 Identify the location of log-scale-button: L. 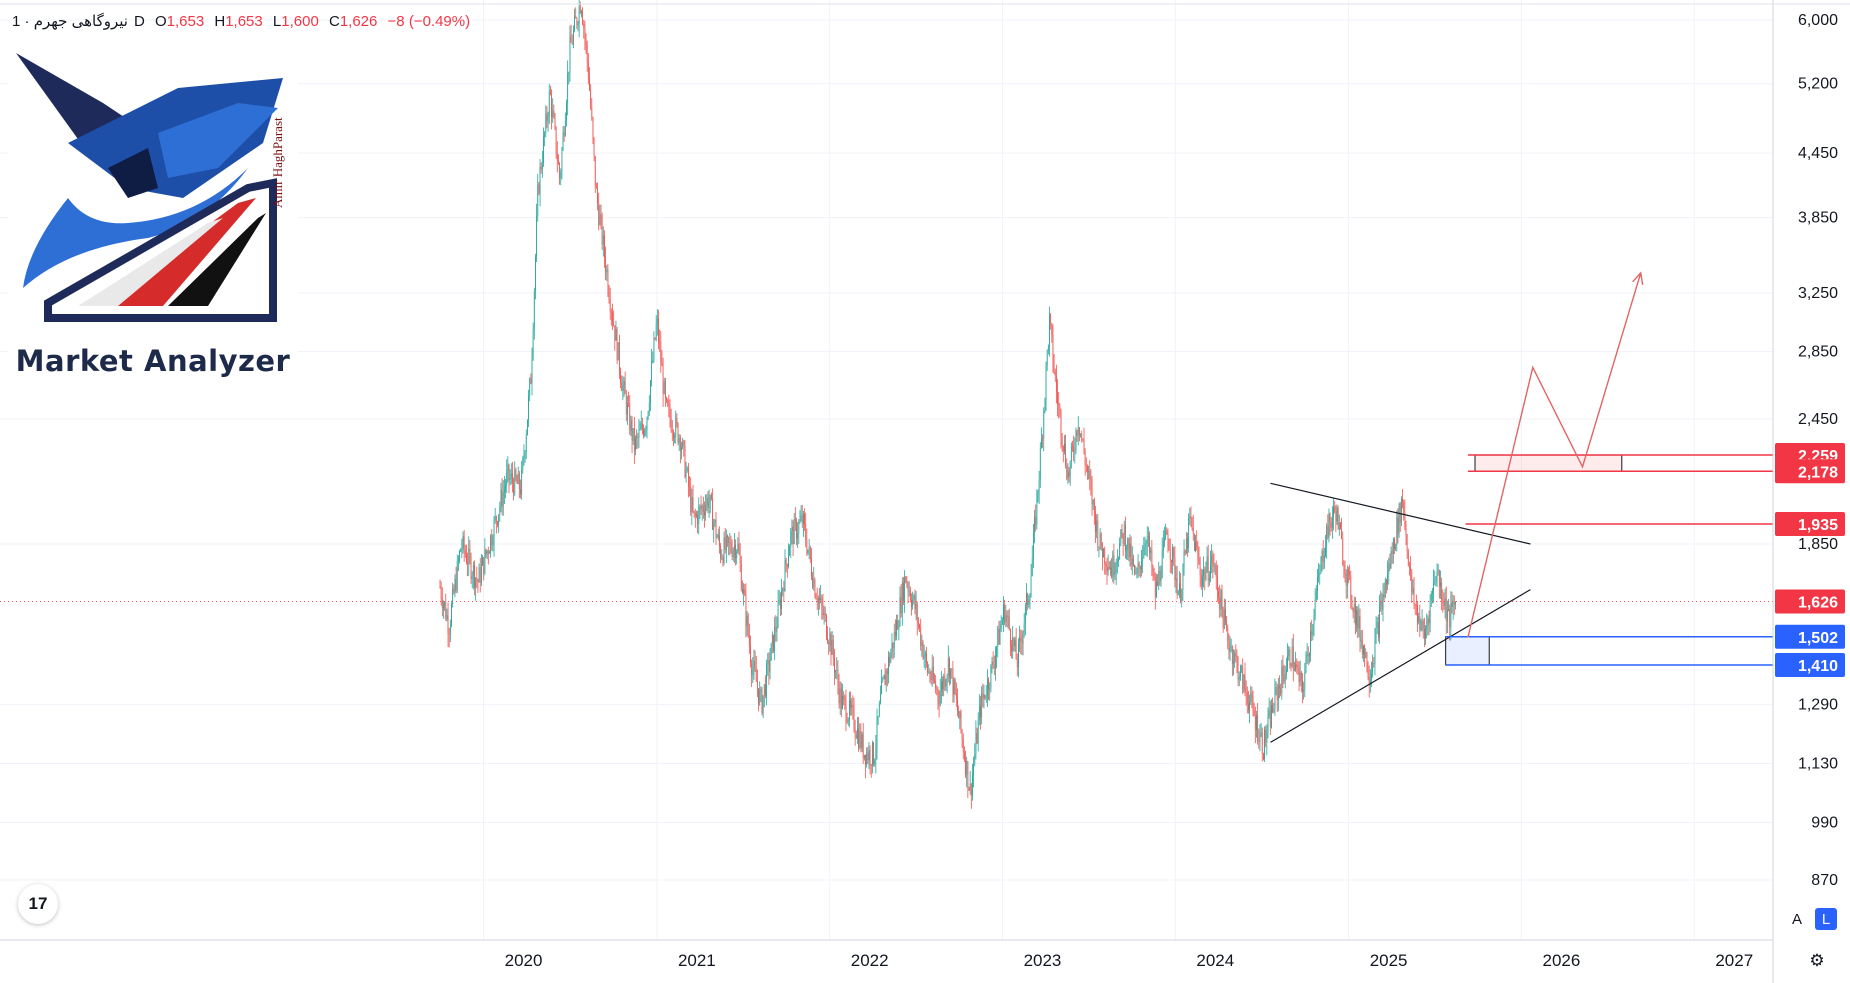
(1826, 919).